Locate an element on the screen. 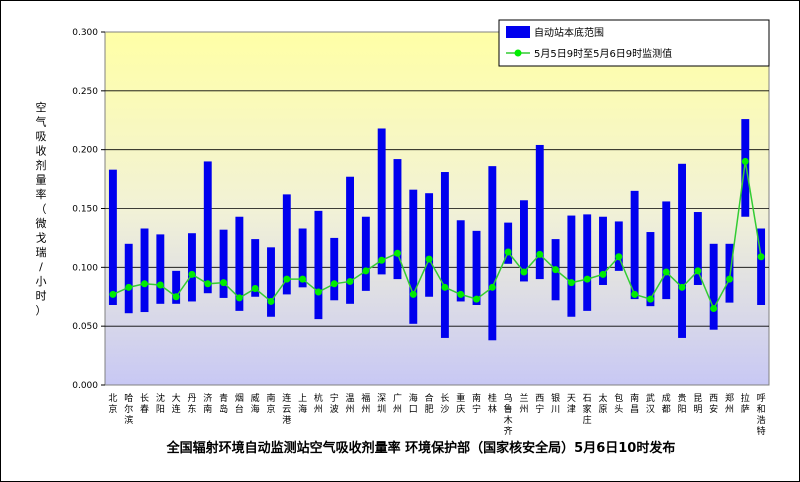  x-tick-label: 郑州 is located at coordinates (729, 403).